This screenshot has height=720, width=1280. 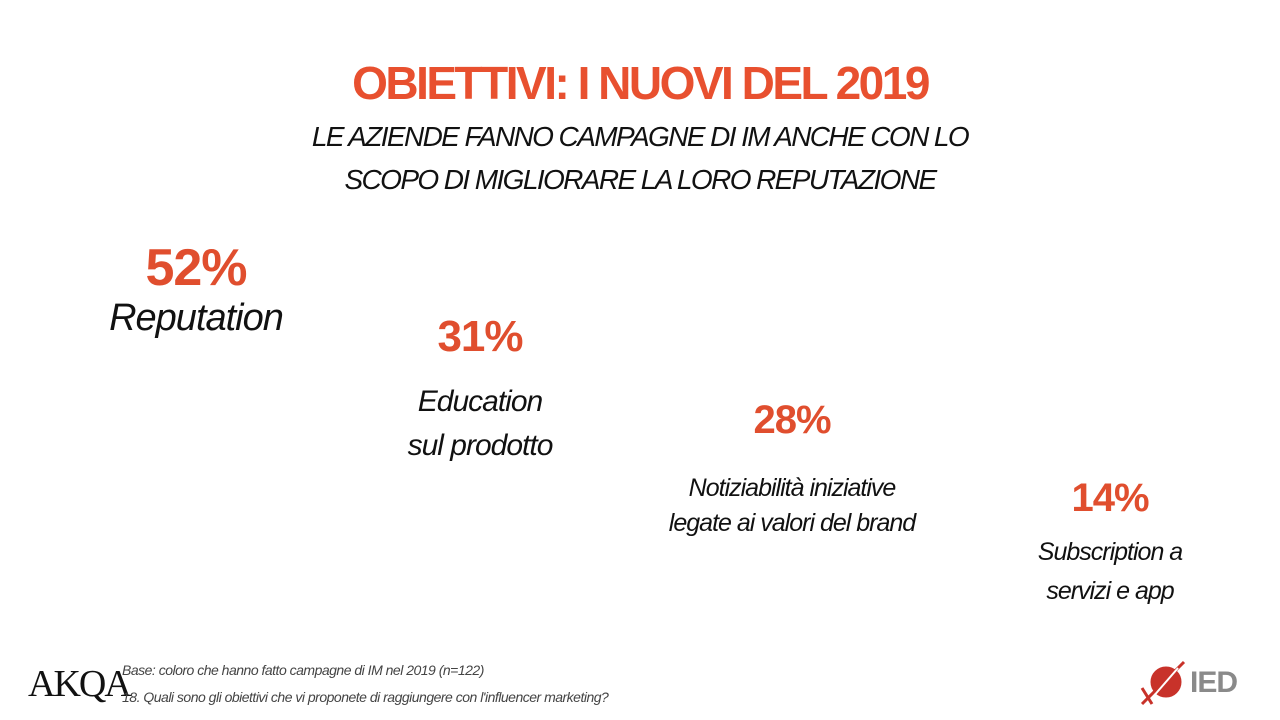 I want to click on stat-value: 31%, so click(x=480, y=336).